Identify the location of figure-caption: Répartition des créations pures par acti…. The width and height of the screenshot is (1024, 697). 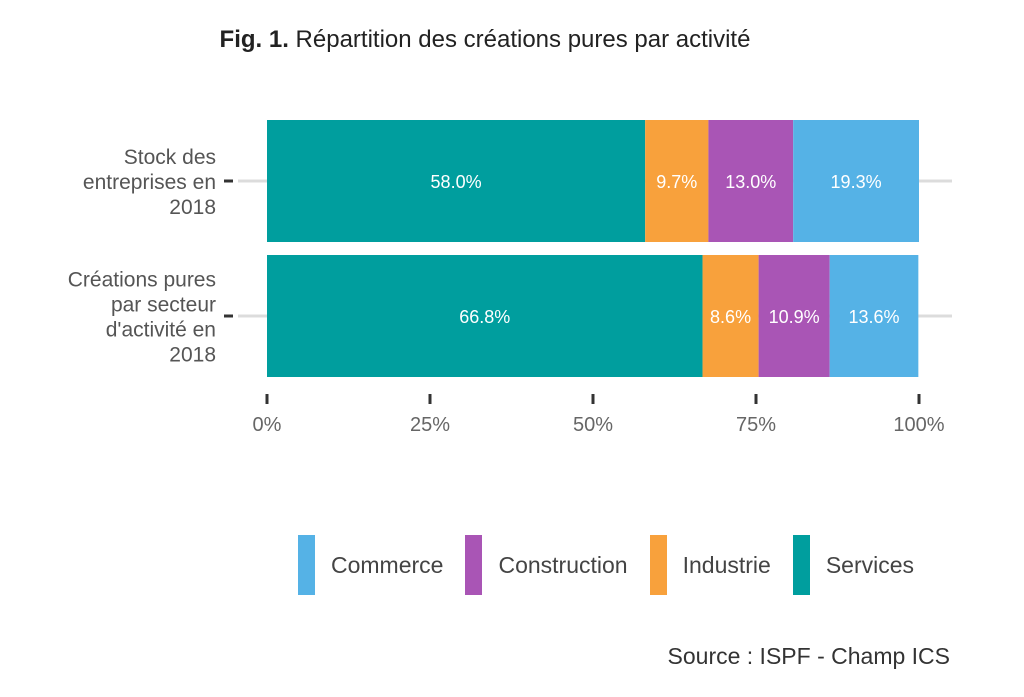
(523, 39).